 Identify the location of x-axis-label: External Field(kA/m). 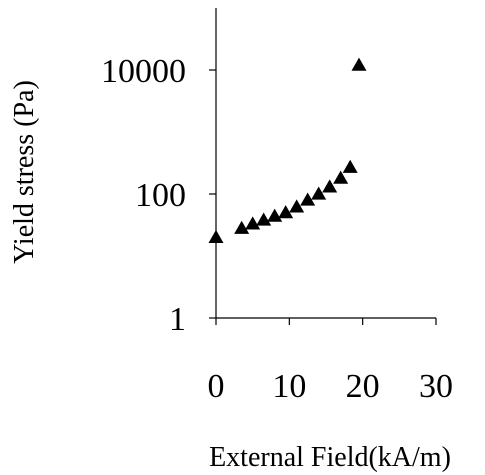
(330, 457).